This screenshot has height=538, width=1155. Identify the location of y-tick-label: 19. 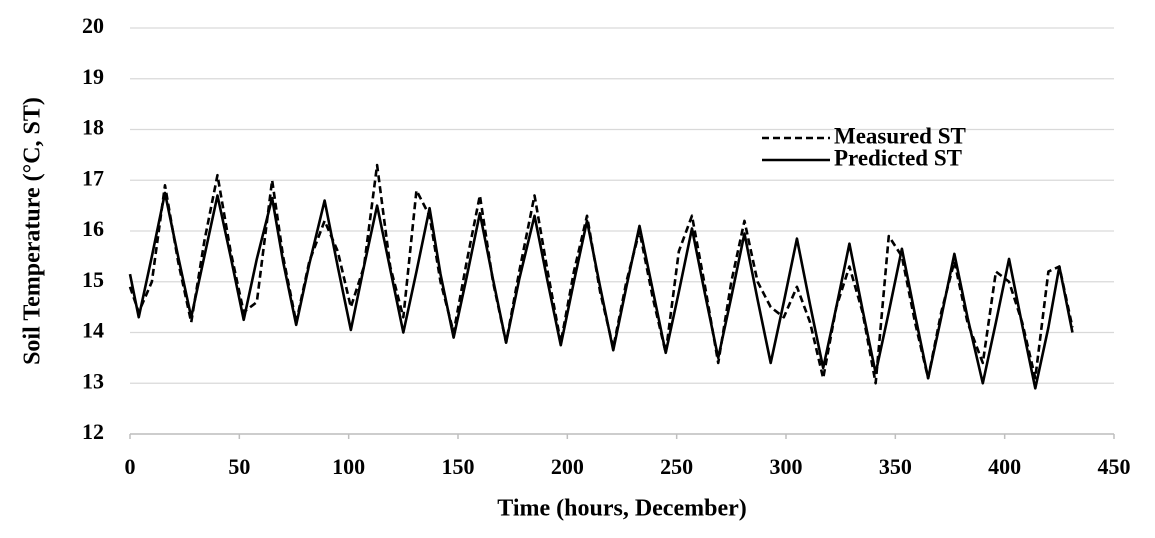
(93, 76).